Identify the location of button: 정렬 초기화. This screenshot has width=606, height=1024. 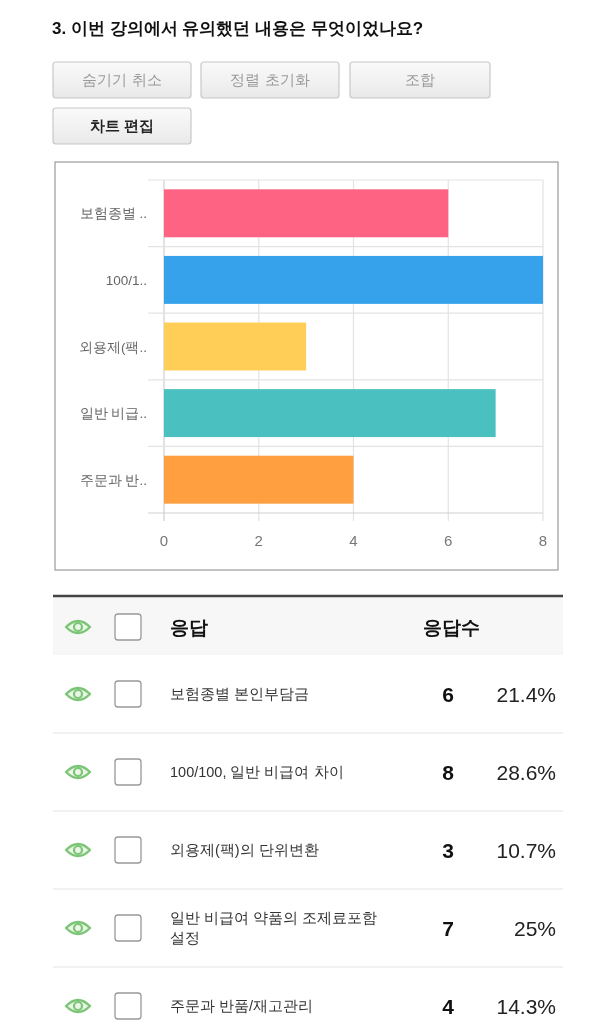
(270, 80).